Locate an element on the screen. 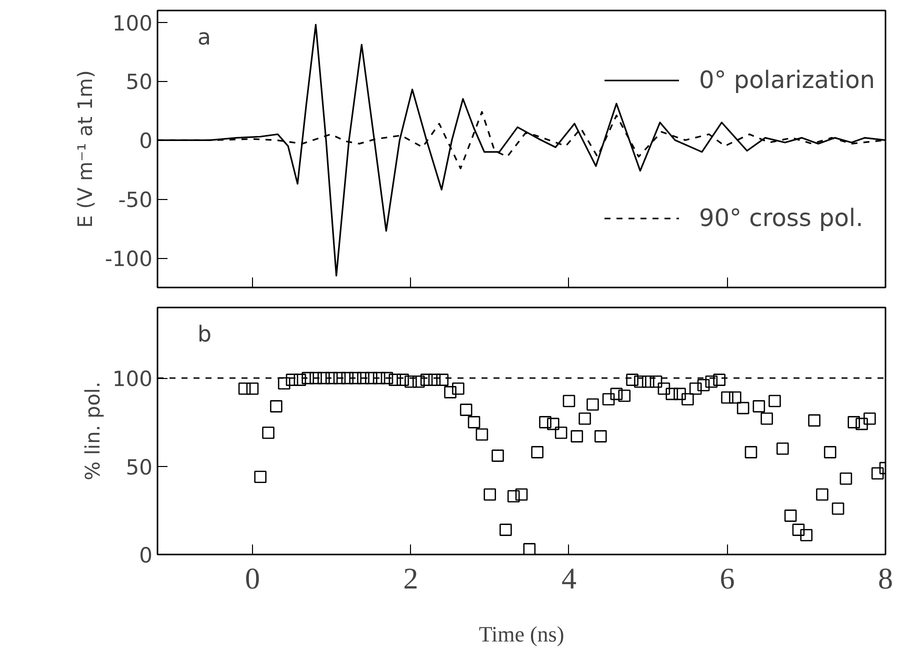 This screenshot has height=670, width=905. x-tick-label: 6 is located at coordinates (727, 579).